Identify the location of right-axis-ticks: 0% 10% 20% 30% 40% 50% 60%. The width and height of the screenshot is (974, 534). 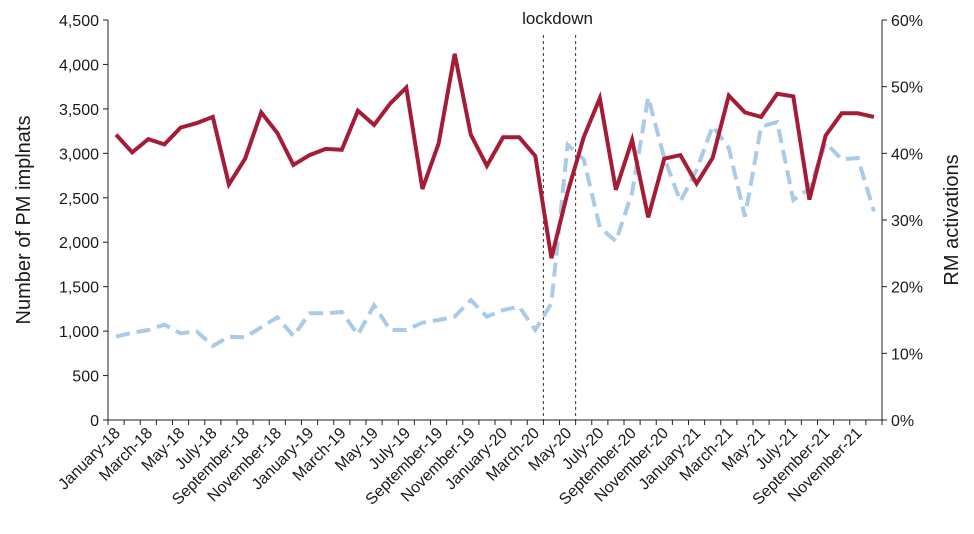
(902, 221).